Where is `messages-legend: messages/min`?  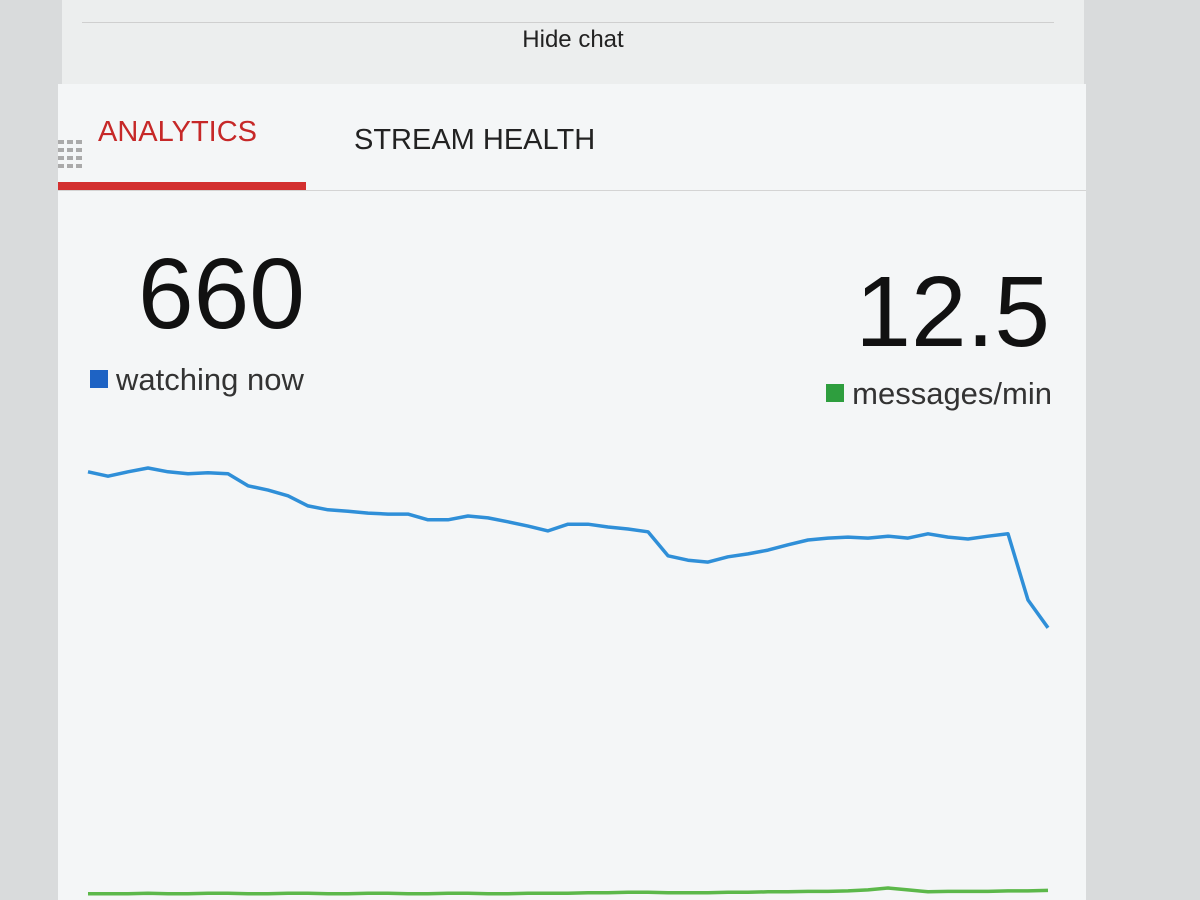
messages-legend: messages/min is located at coordinates (939, 394).